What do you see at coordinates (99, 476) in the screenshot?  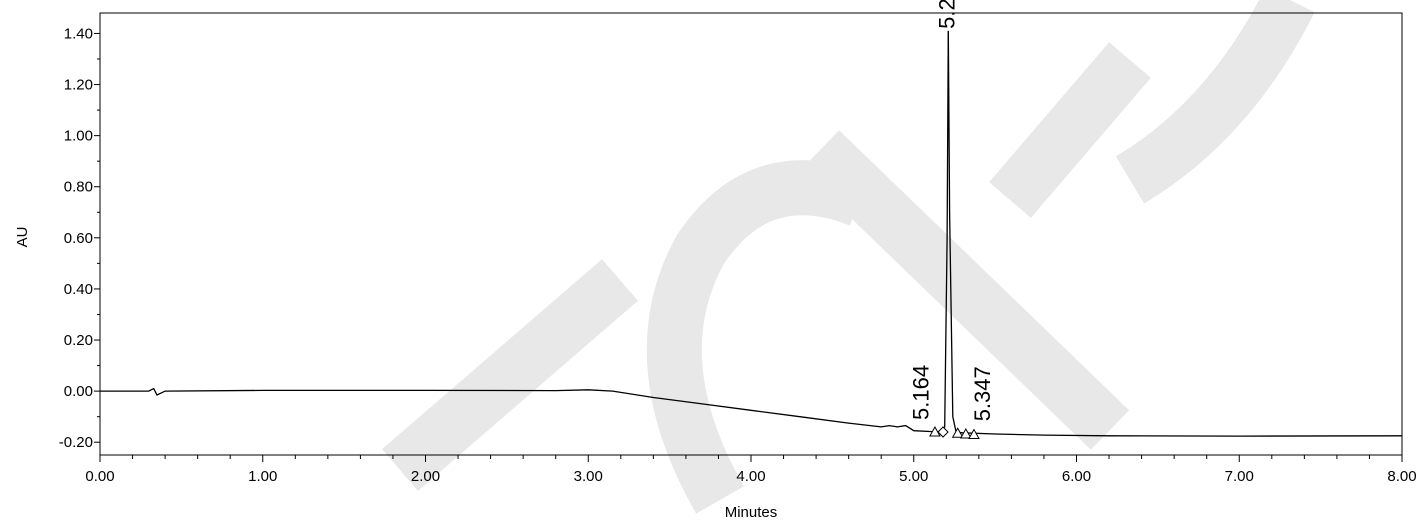 I see `x-tick-label: 0.00` at bounding box center [99, 476].